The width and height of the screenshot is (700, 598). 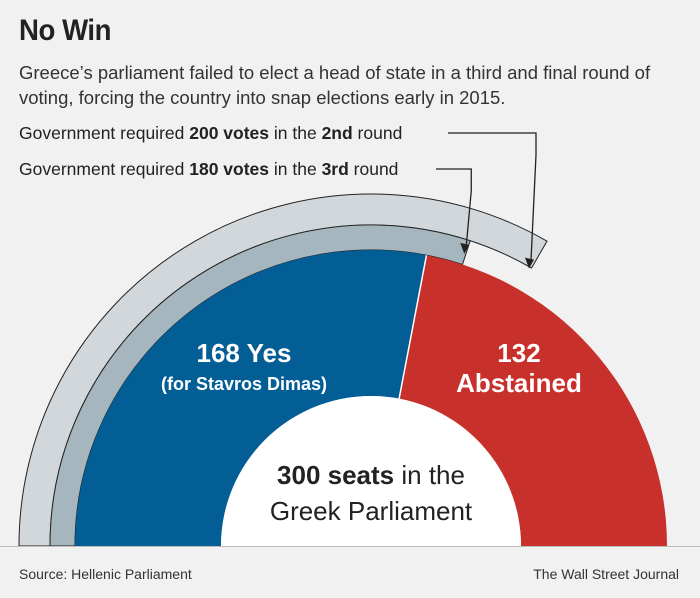 What do you see at coordinates (244, 353) in the screenshot?
I see `label-yes-count: 168 Yes` at bounding box center [244, 353].